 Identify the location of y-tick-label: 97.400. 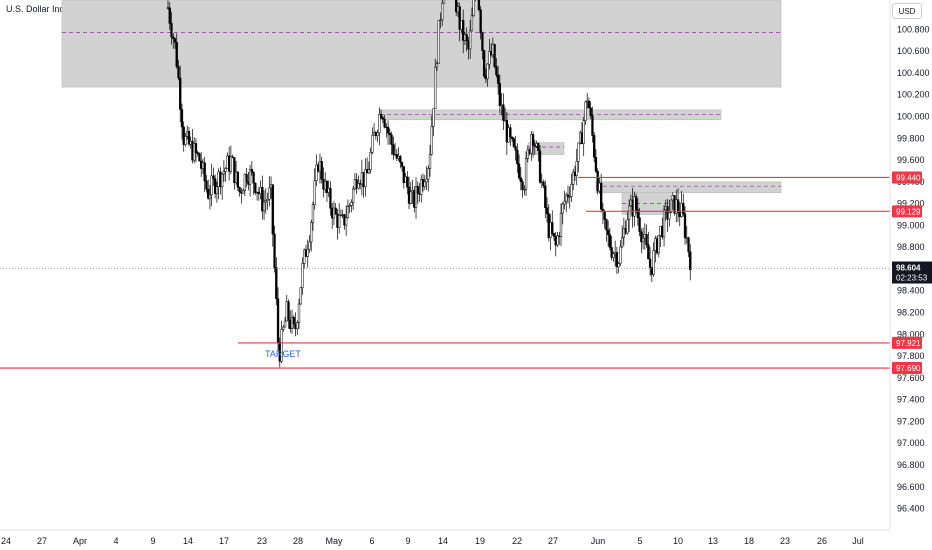
(911, 400).